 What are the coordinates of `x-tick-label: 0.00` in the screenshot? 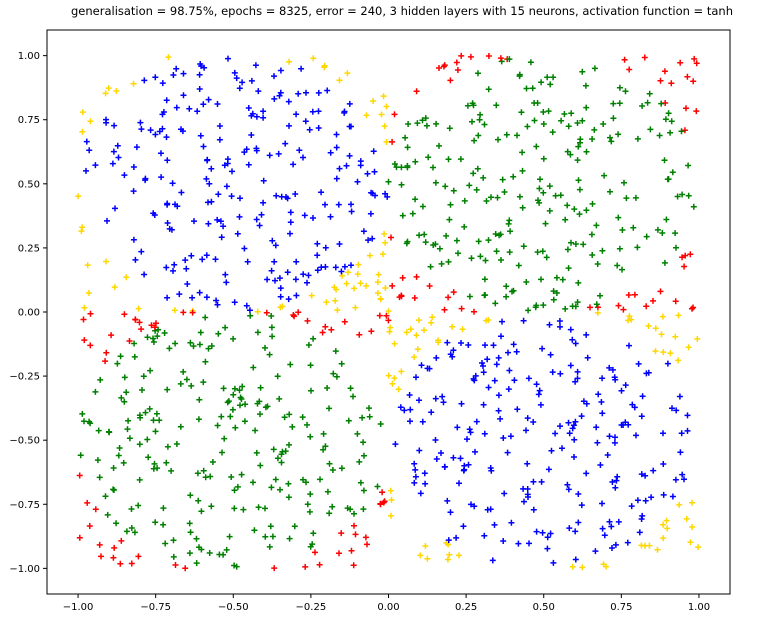 It's located at (388, 607).